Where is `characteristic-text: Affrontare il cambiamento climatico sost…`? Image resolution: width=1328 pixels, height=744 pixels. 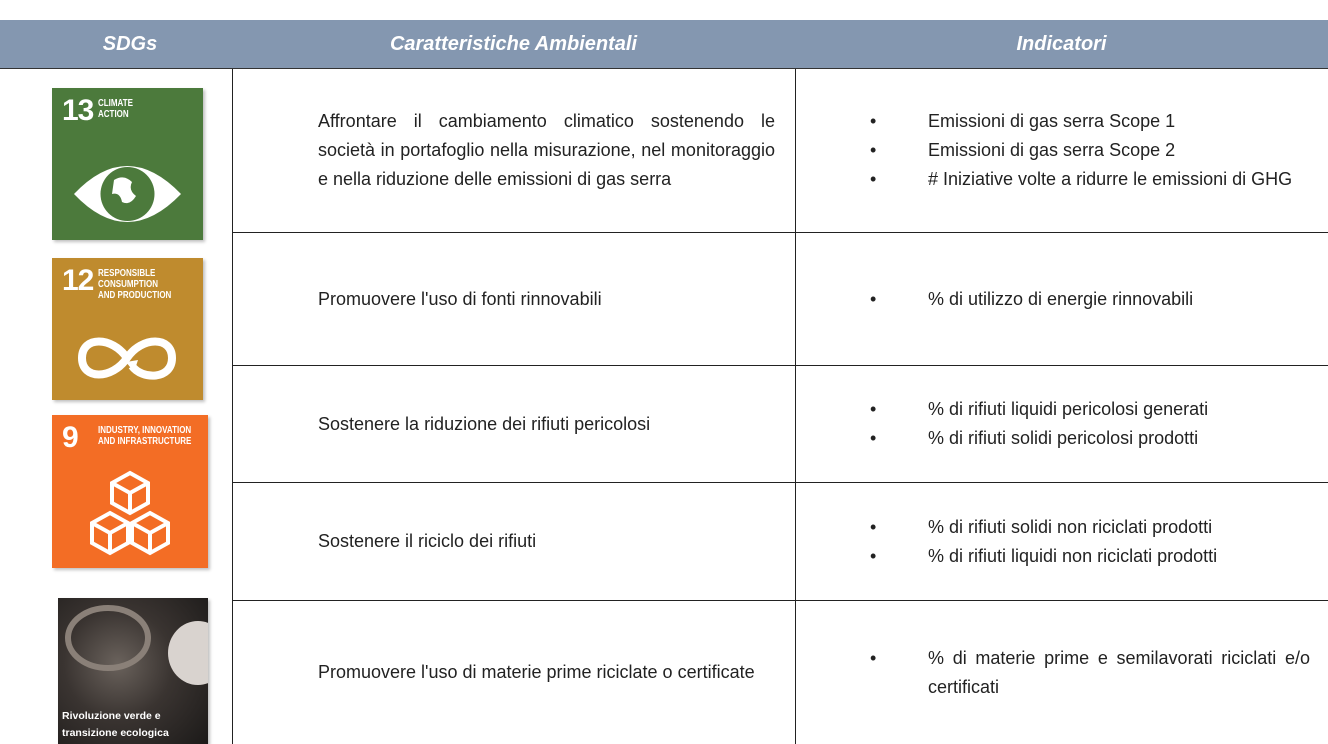 characteristic-text: Affrontare il cambiamento climatico sost… is located at coordinates (546, 150).